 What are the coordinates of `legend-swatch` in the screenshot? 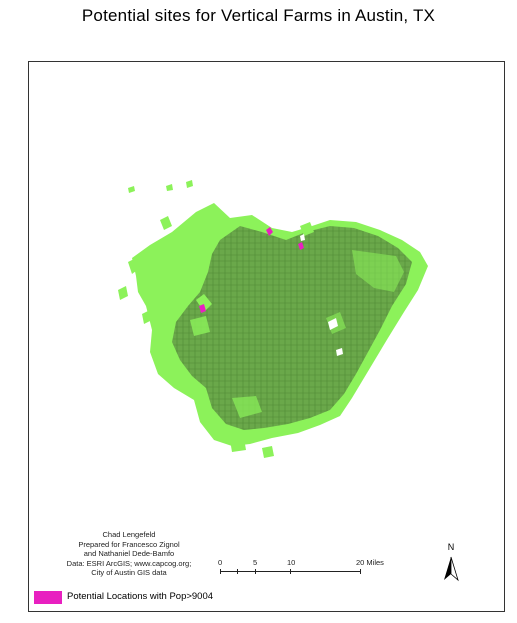 It's located at (48, 597).